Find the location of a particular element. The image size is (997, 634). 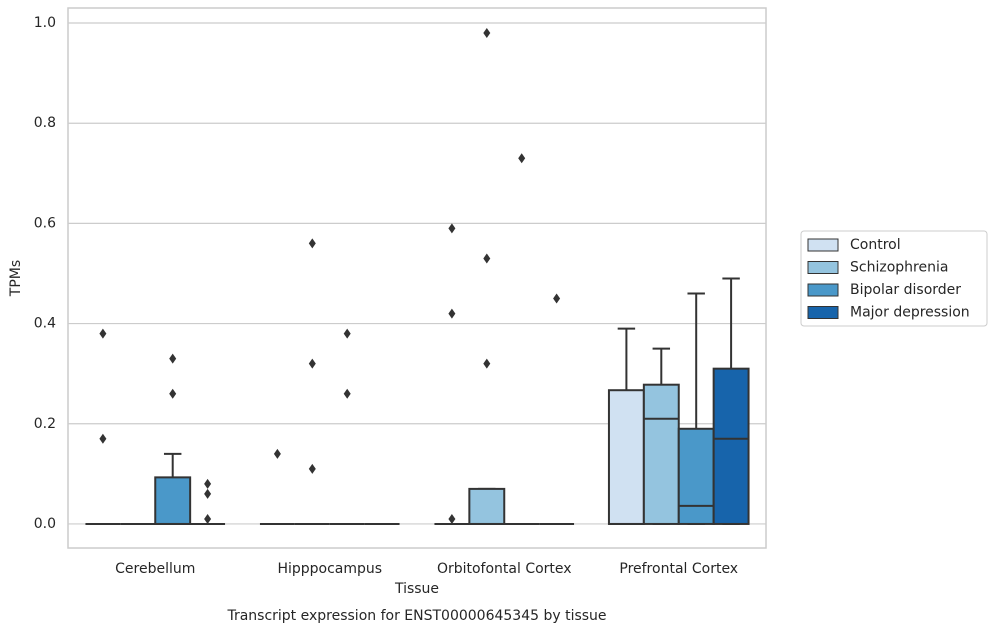

legend-label: Control is located at coordinates (875, 245).